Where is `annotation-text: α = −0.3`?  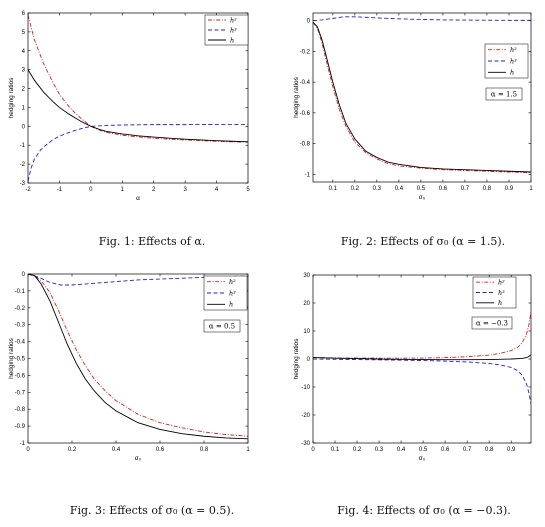
annotation-text: α = −0.3 is located at coordinates (492, 324).